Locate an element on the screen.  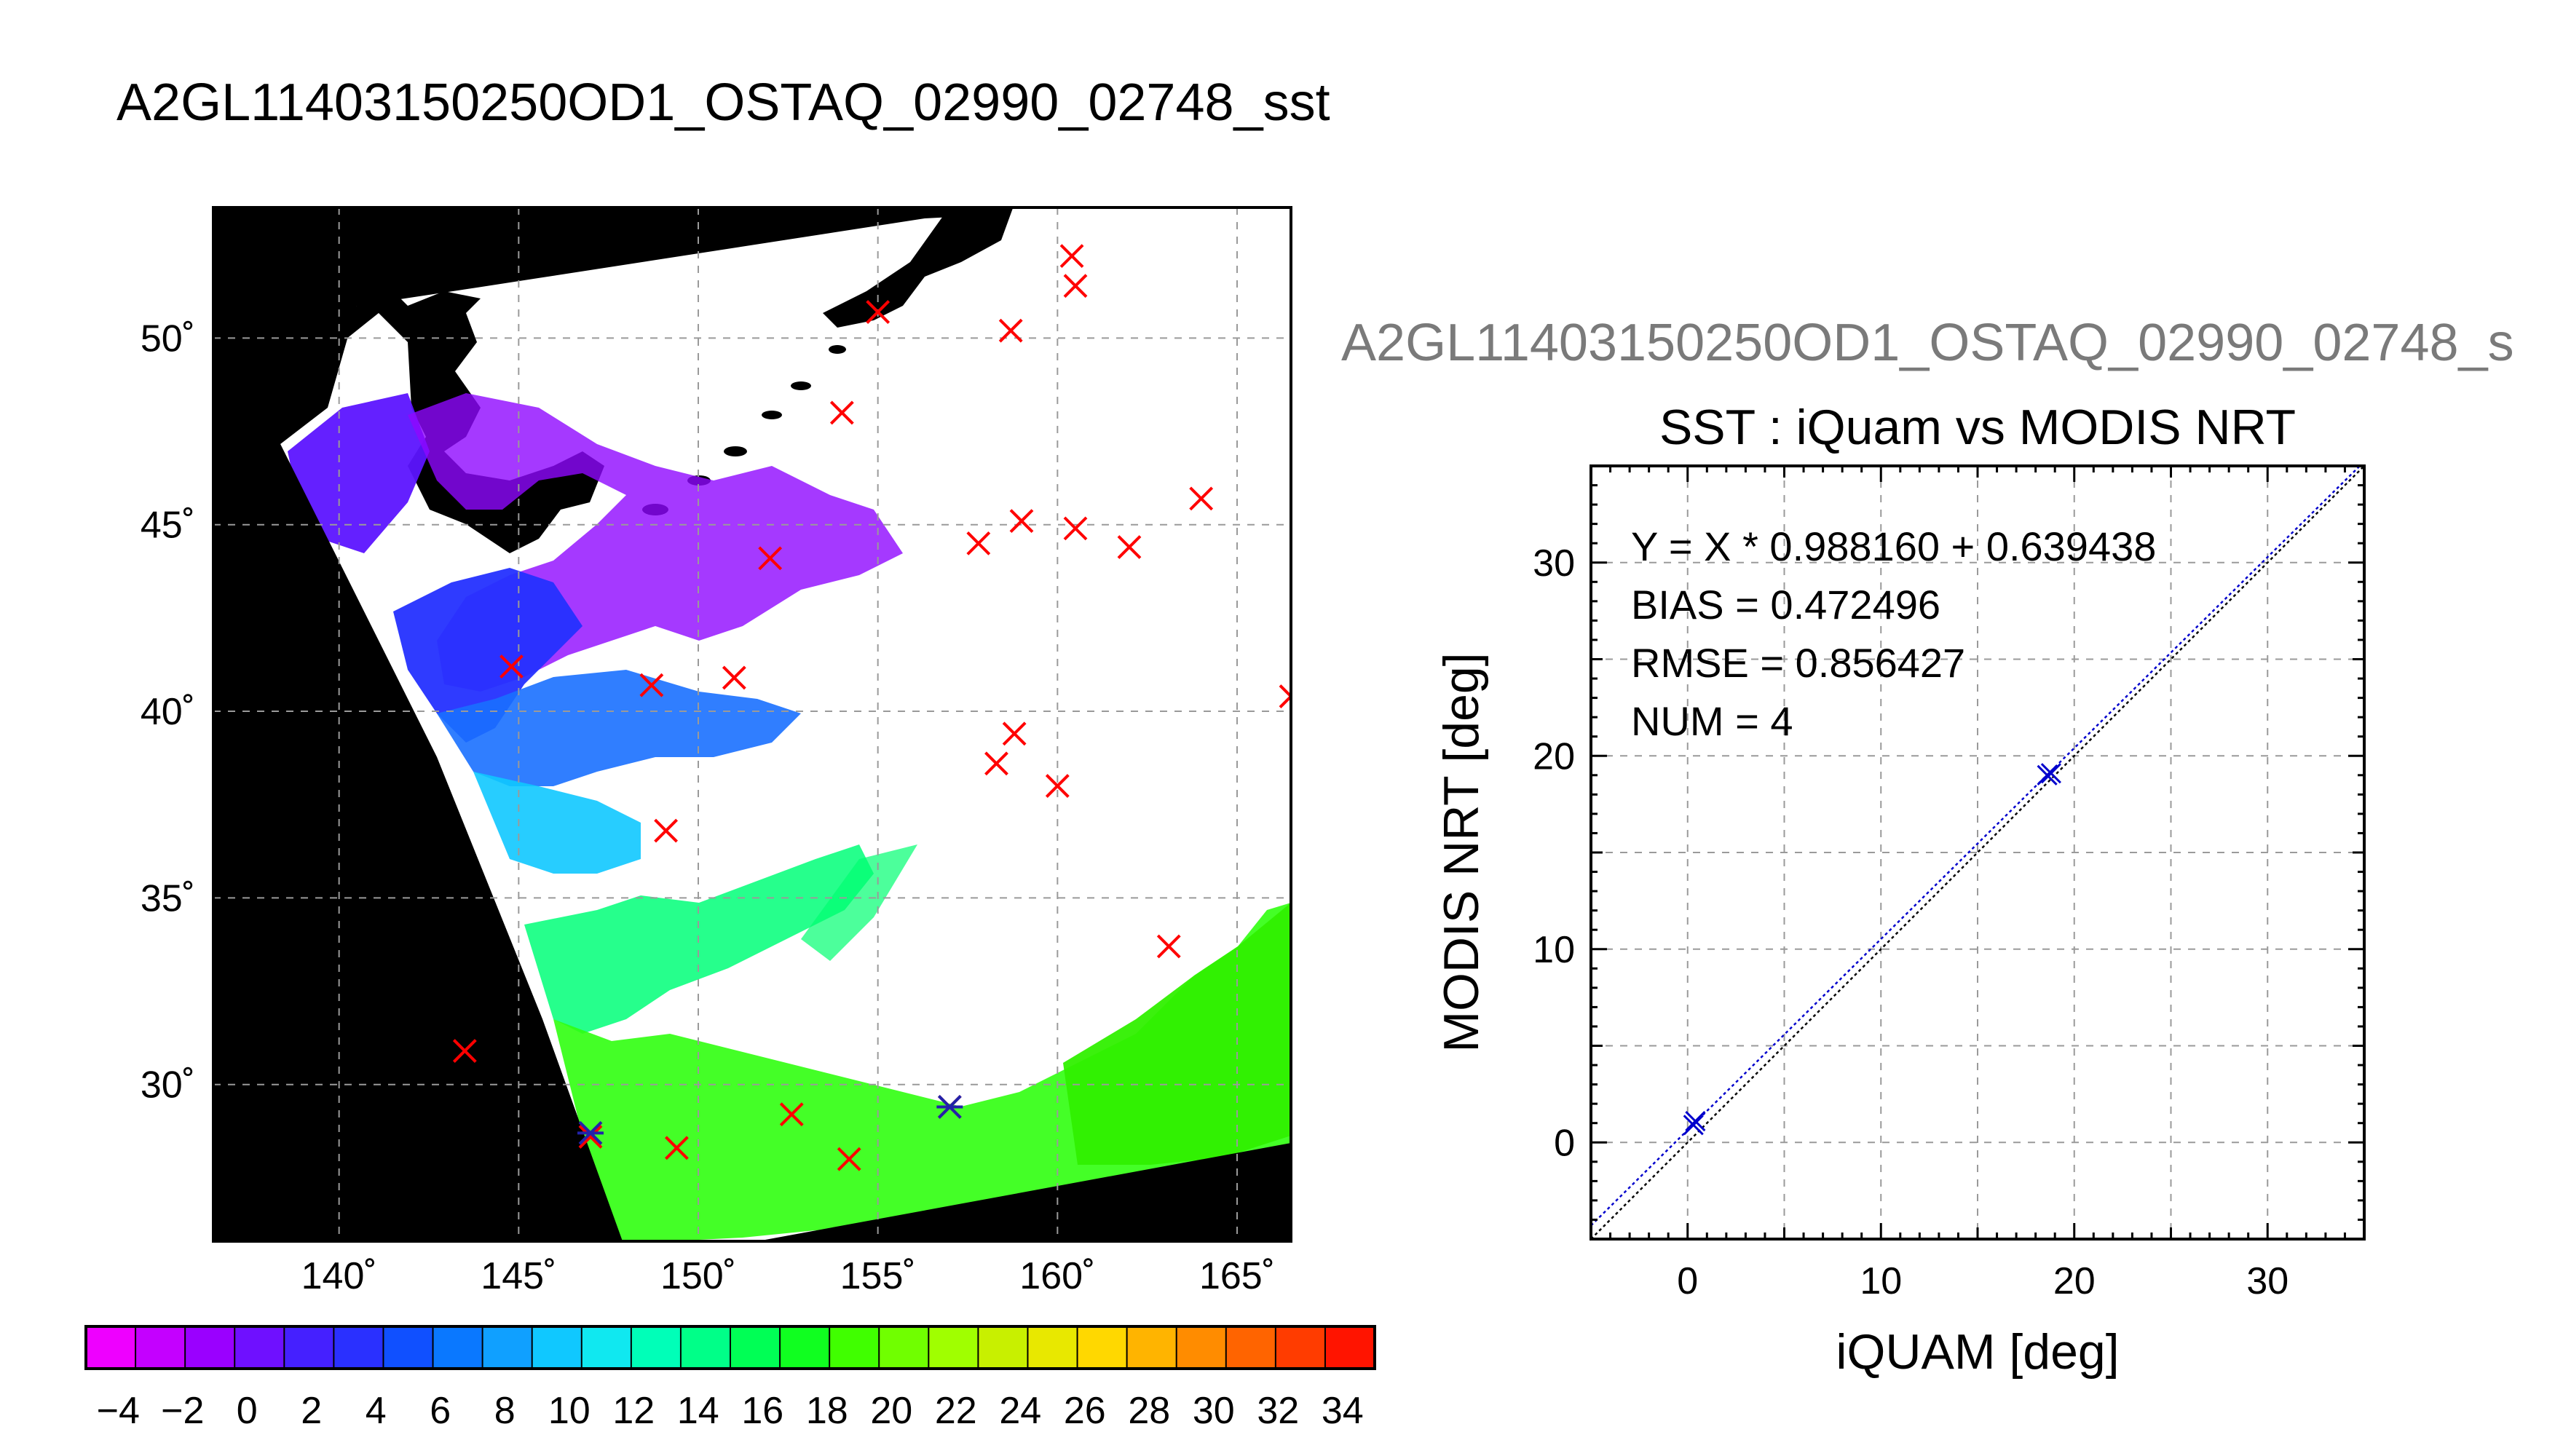
colorbar: −4 −2 0 2 4 6 8 10 12 14 16 18 20 22 24 26 28 30 32 34 is located at coordinates (730, 1378).